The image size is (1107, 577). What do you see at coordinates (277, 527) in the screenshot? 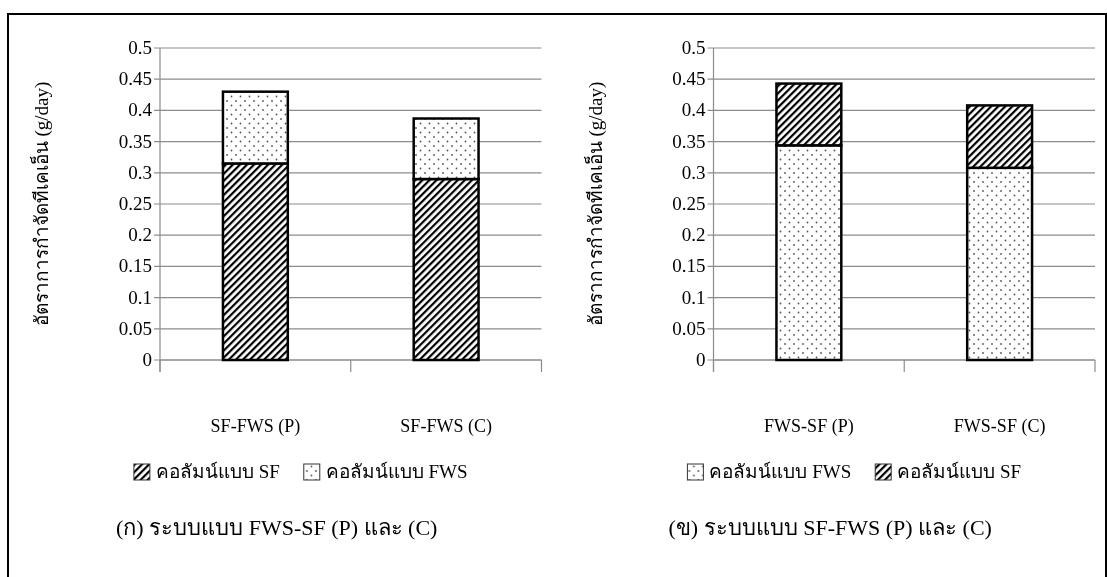
I see `text: (ก) ระบบแบบ FWS-SF (P) และ (C)` at bounding box center [277, 527].